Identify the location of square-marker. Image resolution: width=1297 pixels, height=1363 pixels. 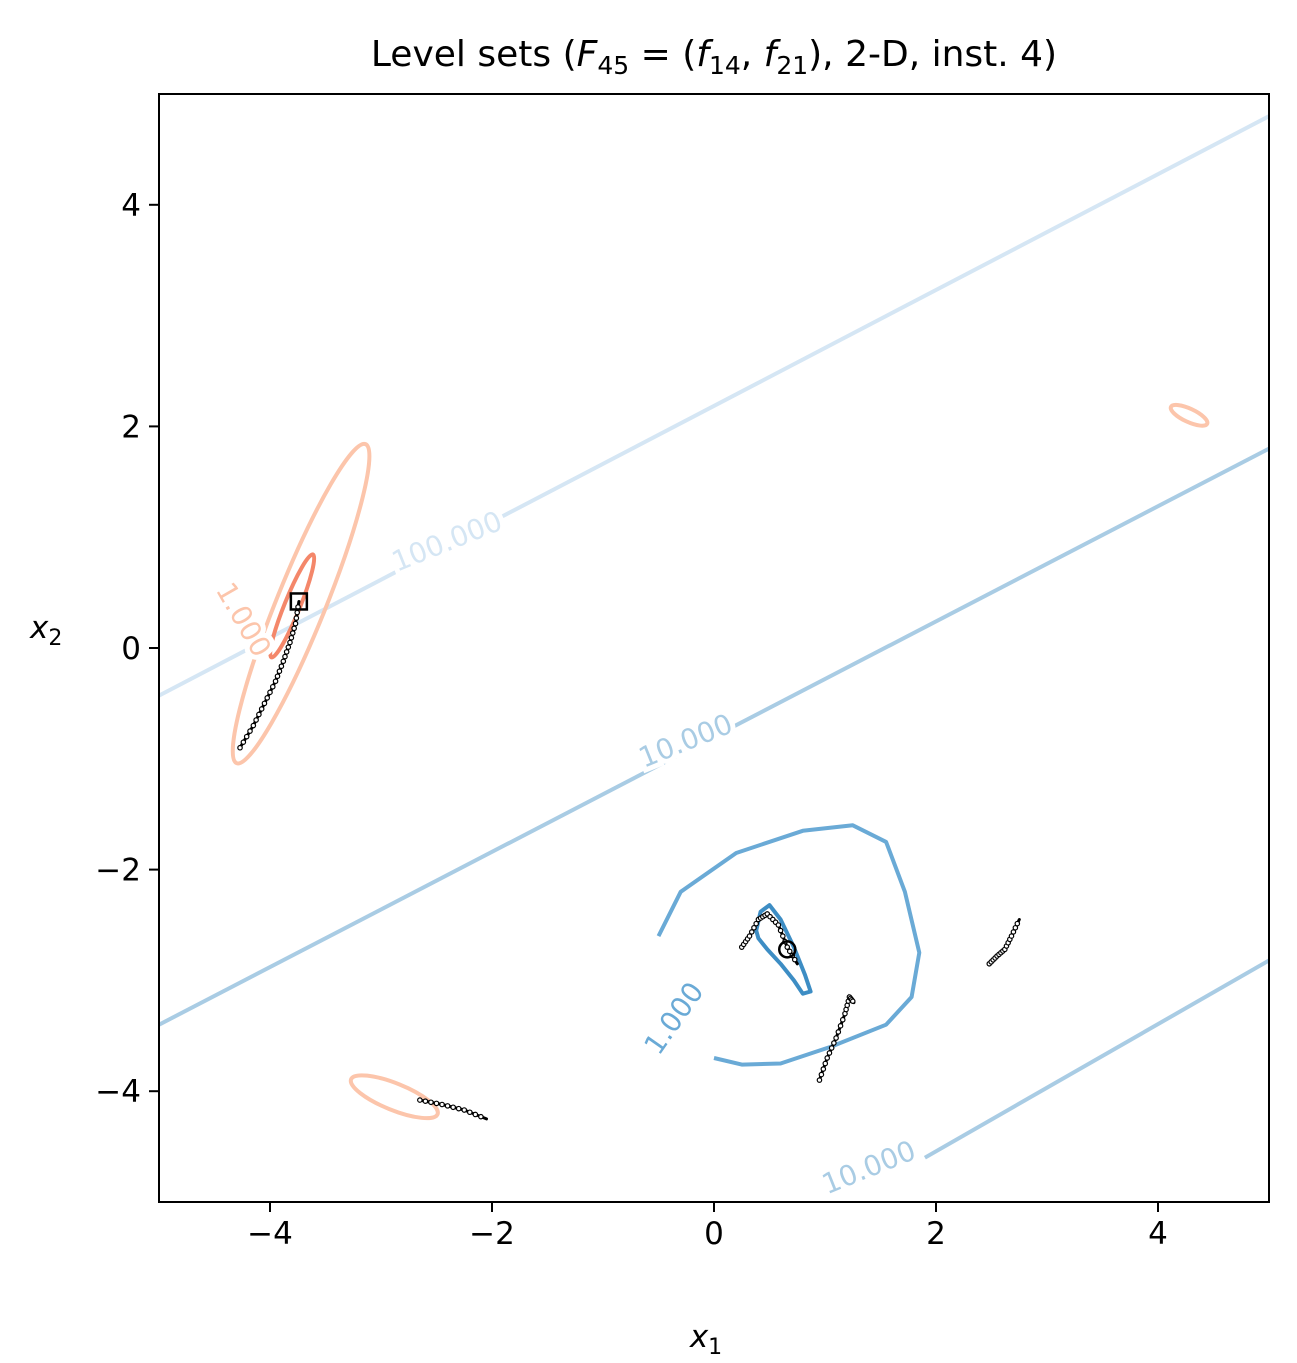
(299, 601).